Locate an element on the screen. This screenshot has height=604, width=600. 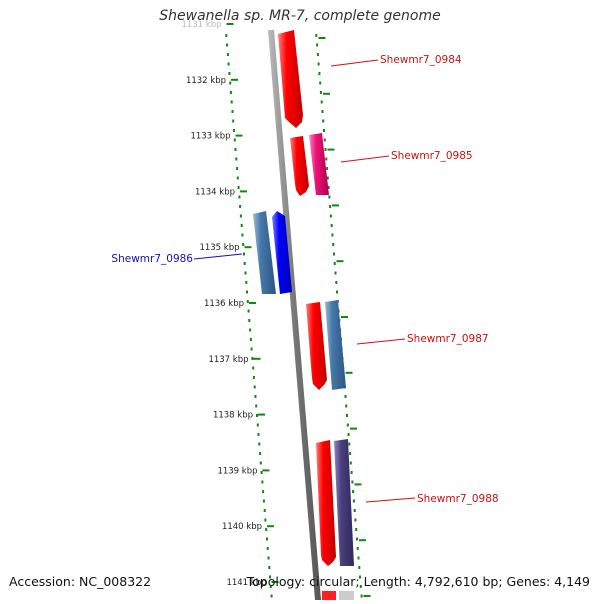
gene-shewmr7-0986-arrow is located at coordinates (282, 252).